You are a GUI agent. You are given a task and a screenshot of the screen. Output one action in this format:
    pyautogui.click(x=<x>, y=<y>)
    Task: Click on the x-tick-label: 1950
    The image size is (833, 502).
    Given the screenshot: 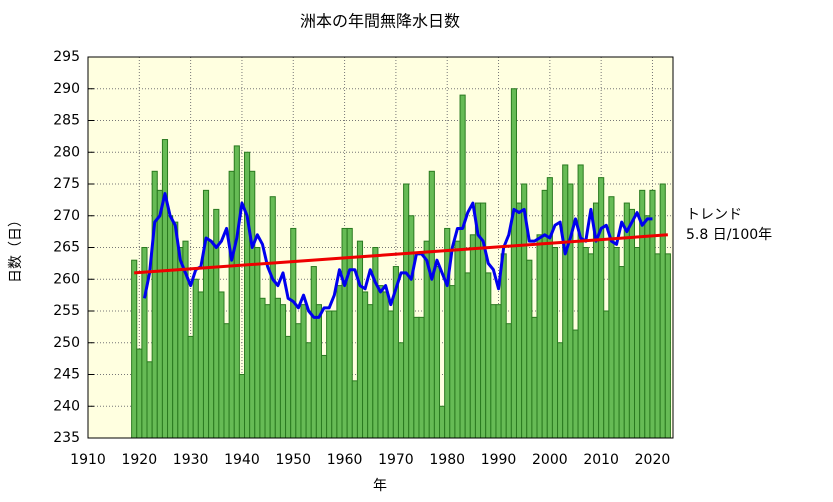 What is the action you would take?
    pyautogui.click(x=293, y=460)
    